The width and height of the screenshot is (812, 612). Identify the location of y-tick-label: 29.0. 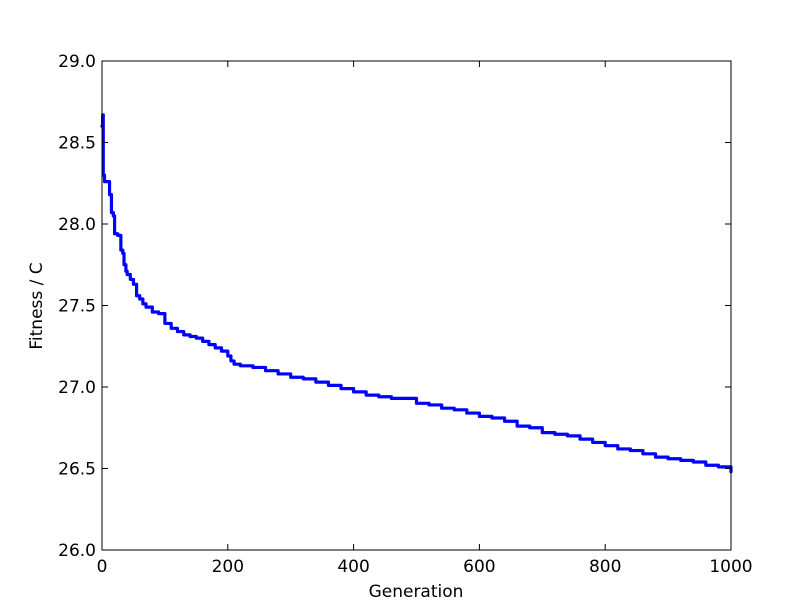
(77, 62).